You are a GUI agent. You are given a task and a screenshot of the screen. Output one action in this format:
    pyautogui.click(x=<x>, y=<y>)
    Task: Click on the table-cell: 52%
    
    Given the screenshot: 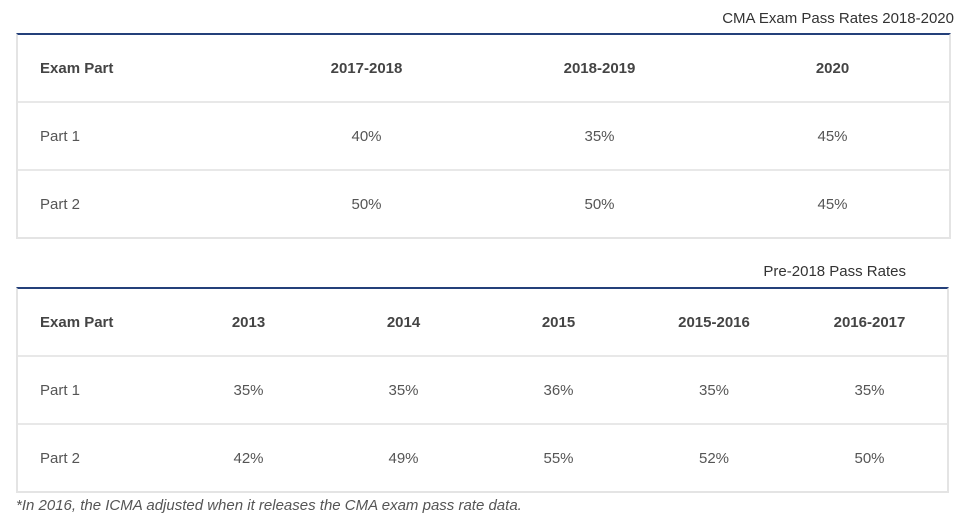 What is the action you would take?
    pyautogui.click(x=714, y=458)
    